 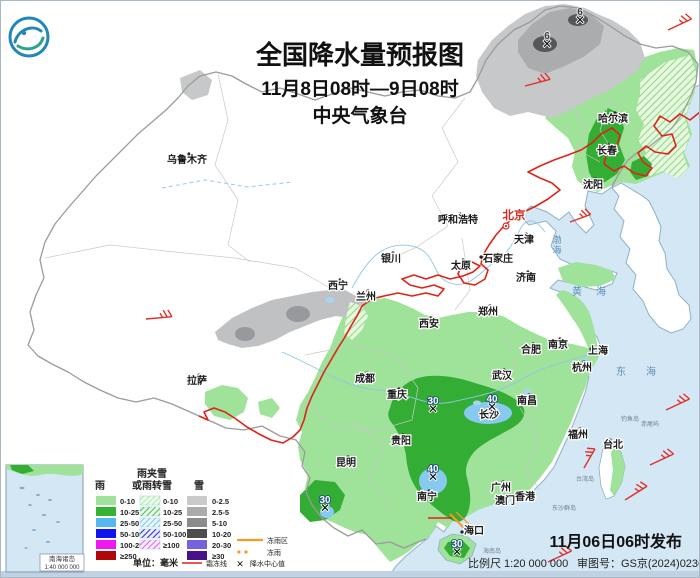 I want to click on legend-frost-line-label: 霜冻线, so click(x=216, y=563).